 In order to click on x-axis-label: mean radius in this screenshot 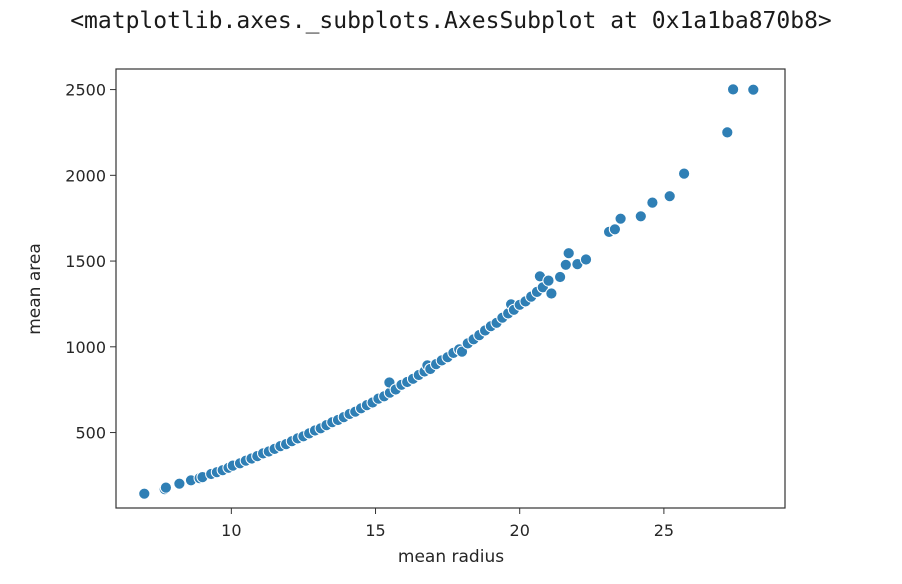, I will do `click(451, 557)`.